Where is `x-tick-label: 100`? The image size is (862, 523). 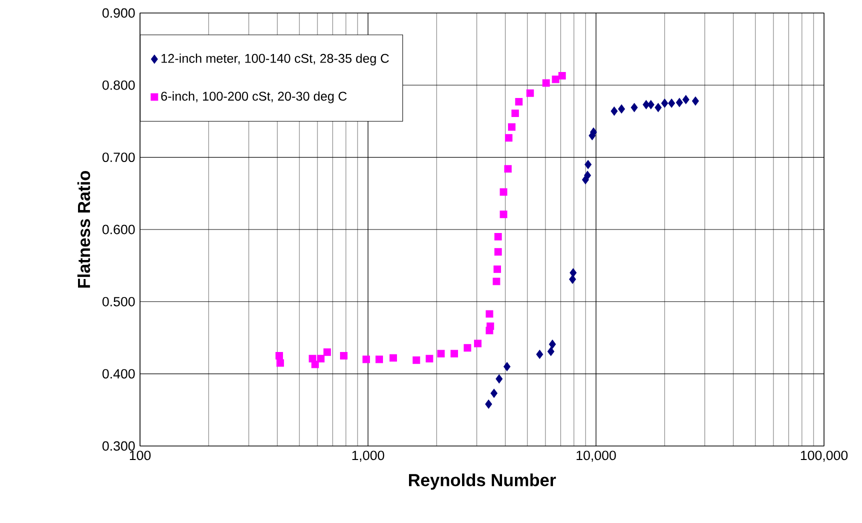
x-tick-label: 100 is located at coordinates (140, 455).